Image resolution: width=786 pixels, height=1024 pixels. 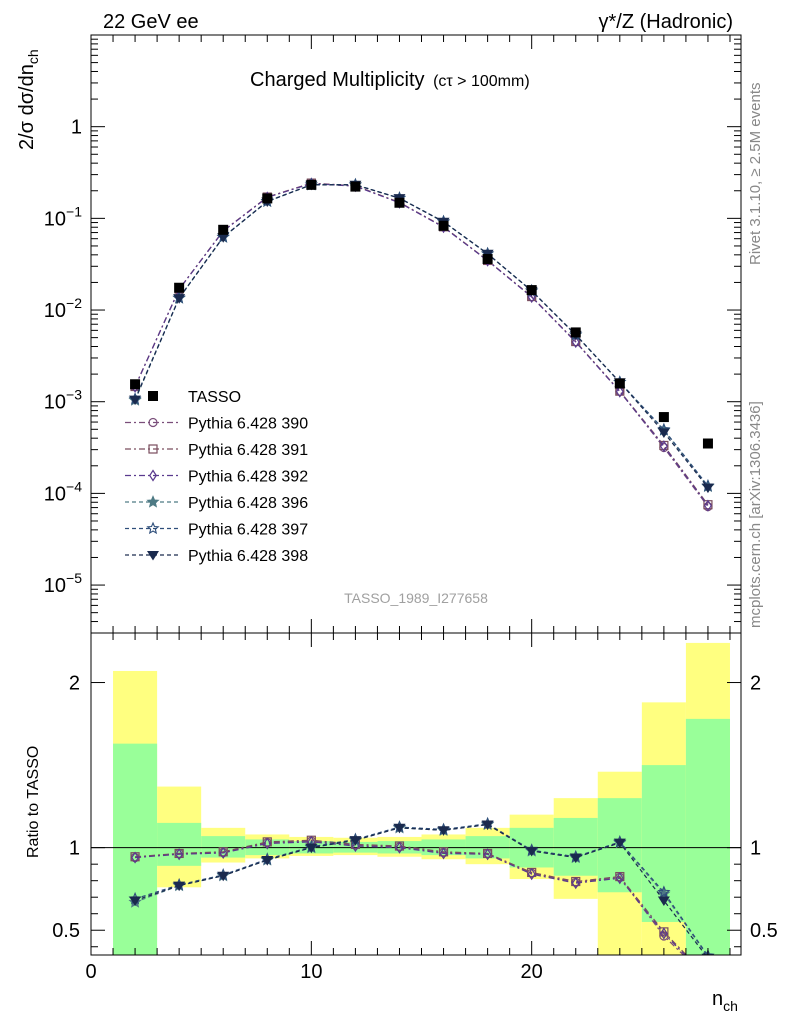 What do you see at coordinates (532, 972) in the screenshot?
I see `x-tick-label: 20` at bounding box center [532, 972].